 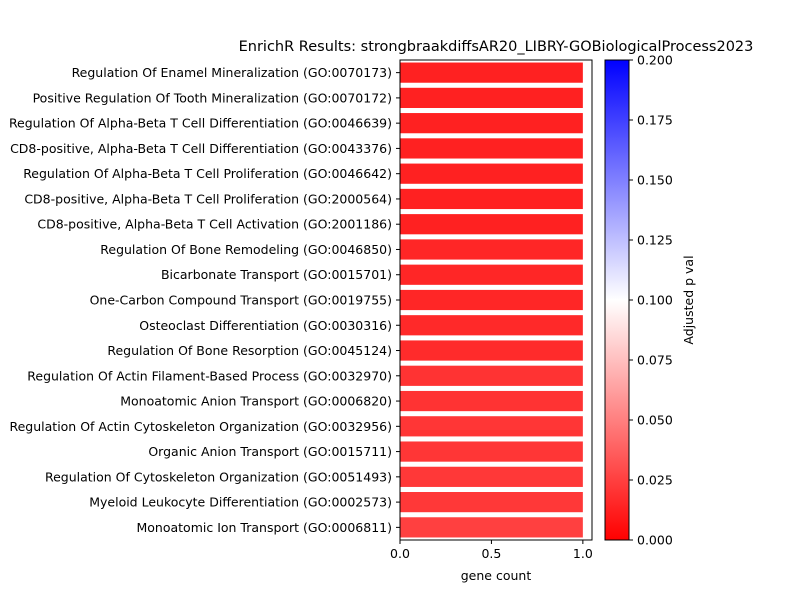 What do you see at coordinates (688, 299) in the screenshot?
I see `colorbar-label: Adjusted p val` at bounding box center [688, 299].